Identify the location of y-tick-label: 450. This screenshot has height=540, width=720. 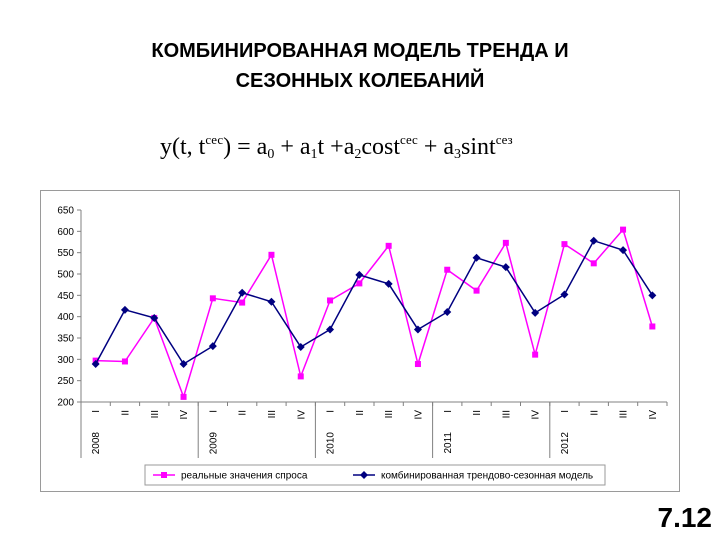
(65, 296).